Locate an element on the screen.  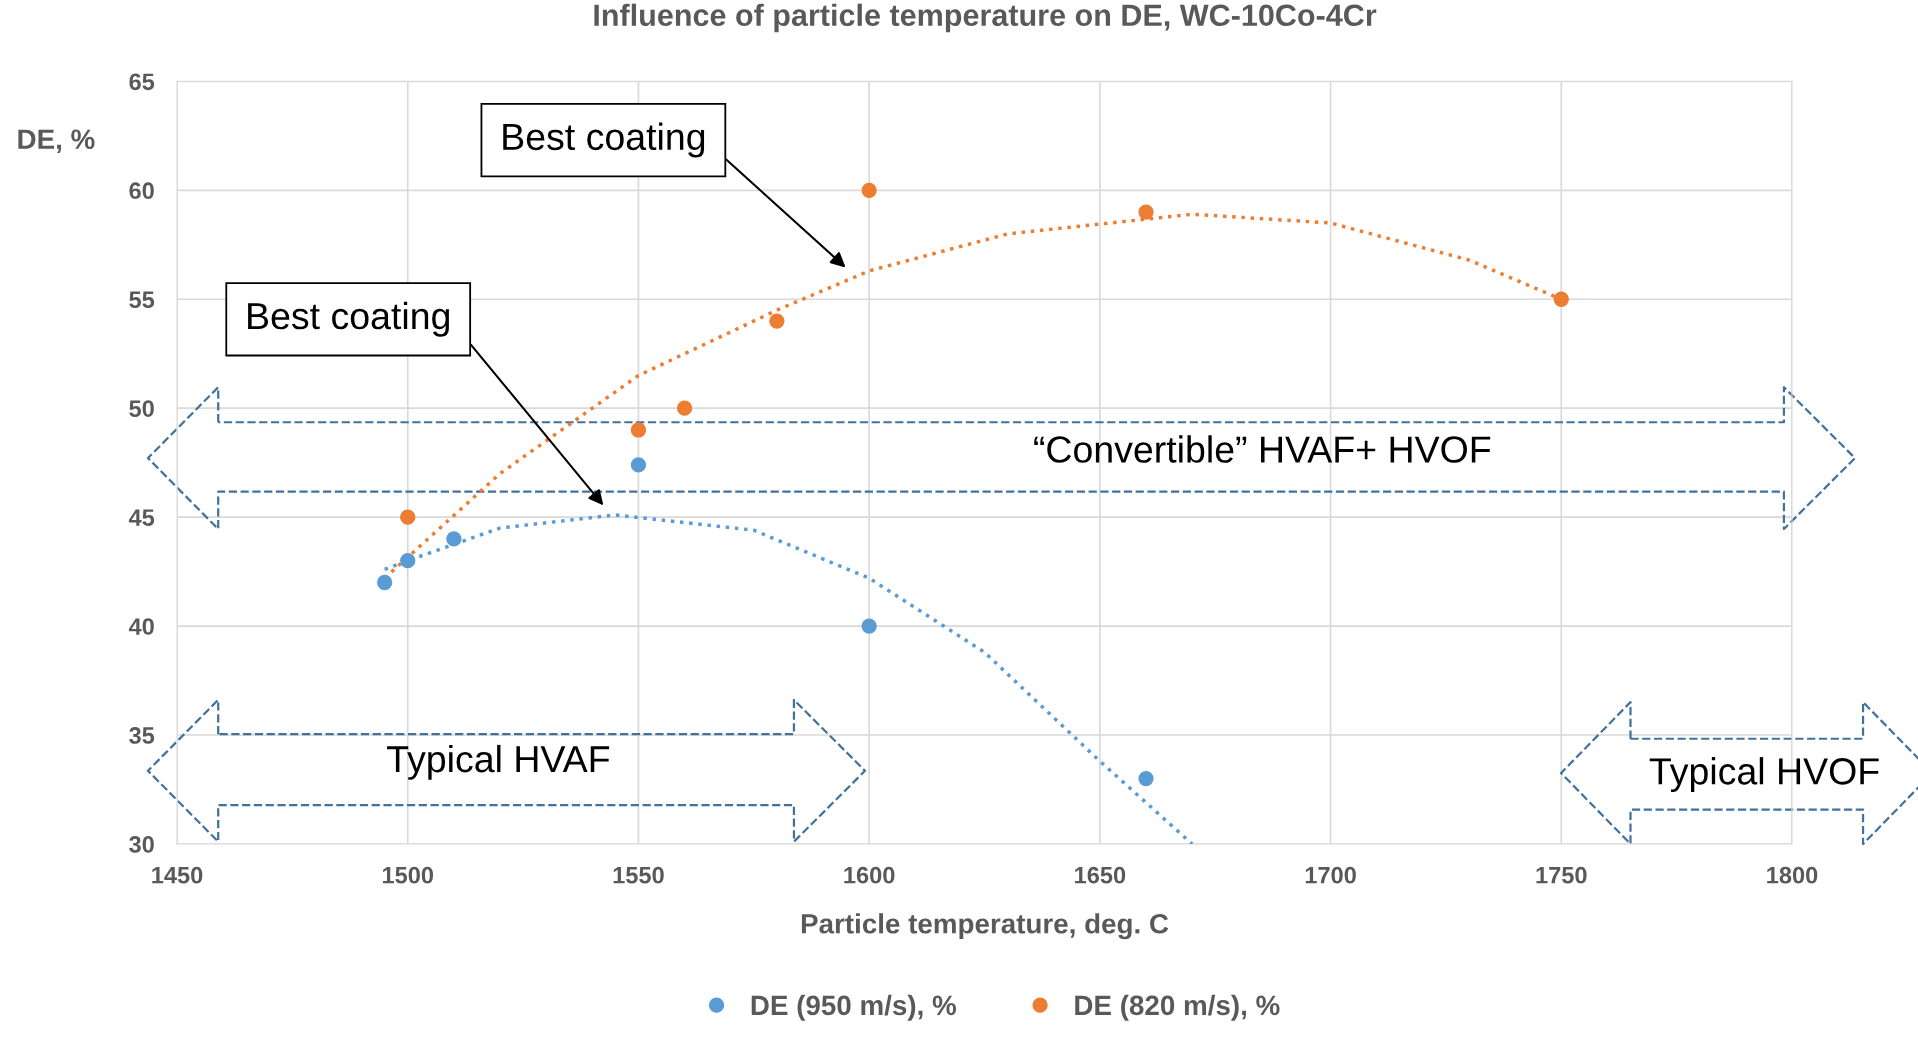
y-tick-label: 65 is located at coordinates (142, 82).